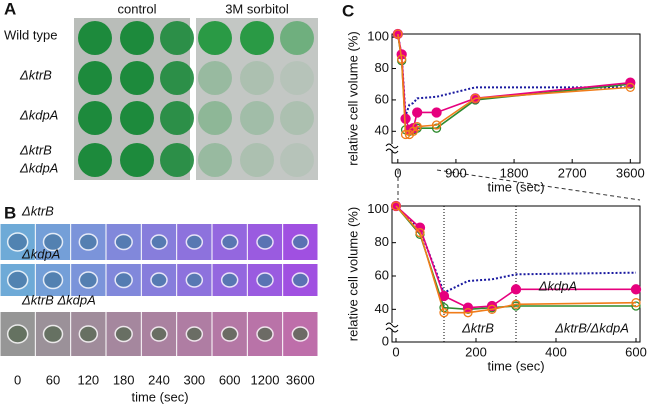 The height and width of the screenshot is (412, 650). I want to click on strain-label: ΔktrB ΔkdpA, so click(58, 299).